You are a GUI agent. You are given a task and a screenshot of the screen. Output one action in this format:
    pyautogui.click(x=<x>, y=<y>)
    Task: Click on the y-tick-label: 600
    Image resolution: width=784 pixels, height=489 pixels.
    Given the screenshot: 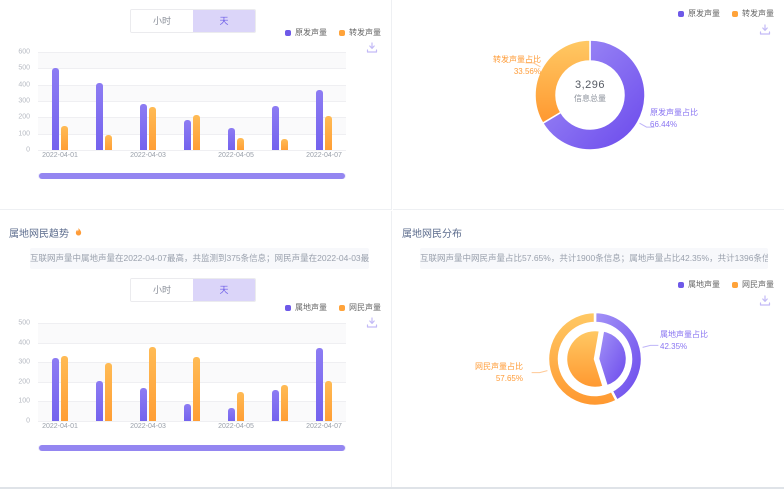 What is the action you would take?
    pyautogui.click(x=24, y=52)
    